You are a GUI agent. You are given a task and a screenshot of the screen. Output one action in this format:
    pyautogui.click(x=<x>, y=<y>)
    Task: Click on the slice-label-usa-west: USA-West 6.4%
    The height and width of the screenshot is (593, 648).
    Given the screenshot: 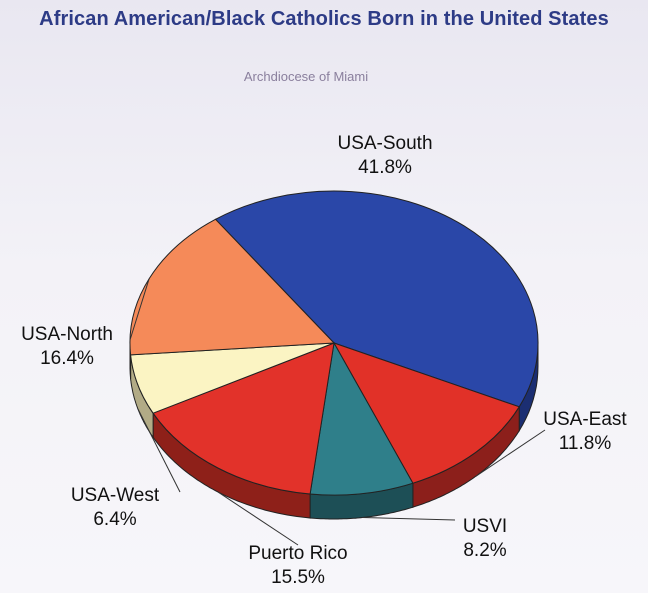 What is the action you would take?
    pyautogui.click(x=115, y=508)
    